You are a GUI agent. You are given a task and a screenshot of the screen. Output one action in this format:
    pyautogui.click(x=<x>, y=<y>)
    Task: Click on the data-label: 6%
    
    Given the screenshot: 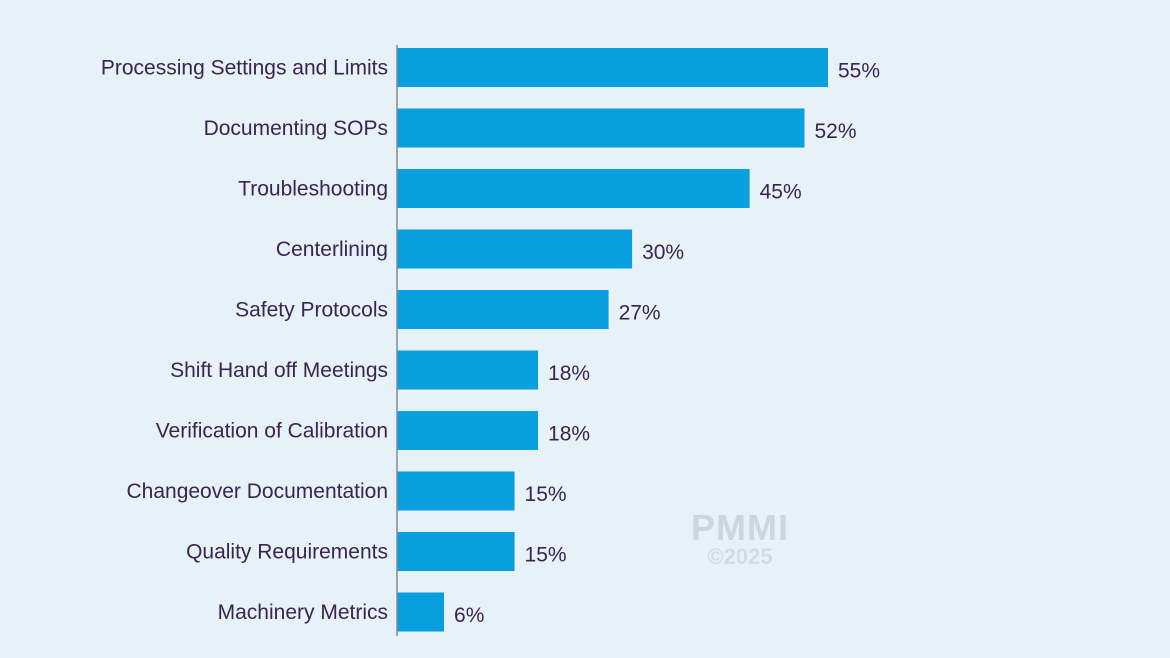 What is the action you would take?
    pyautogui.click(x=469, y=615)
    